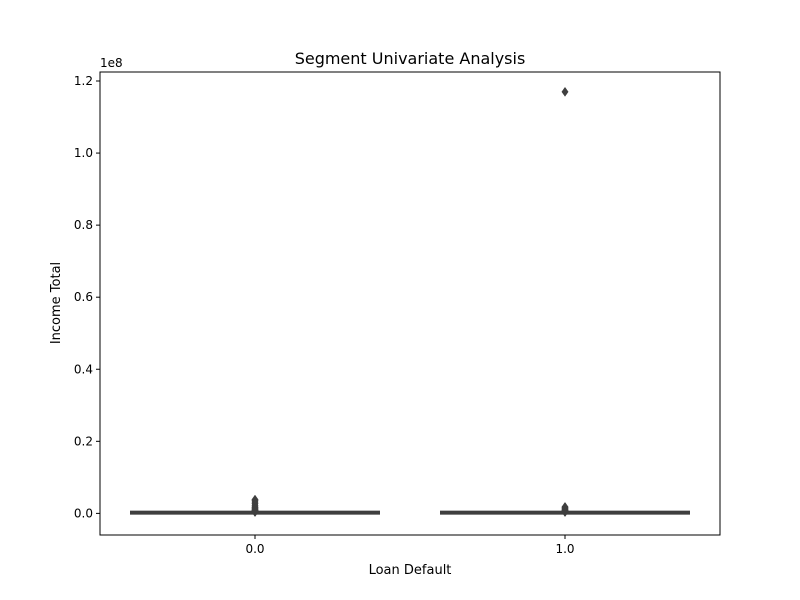 The height and width of the screenshot is (600, 800). What do you see at coordinates (83, 225) in the screenshot?
I see `y-tick-label: 0.8` at bounding box center [83, 225].